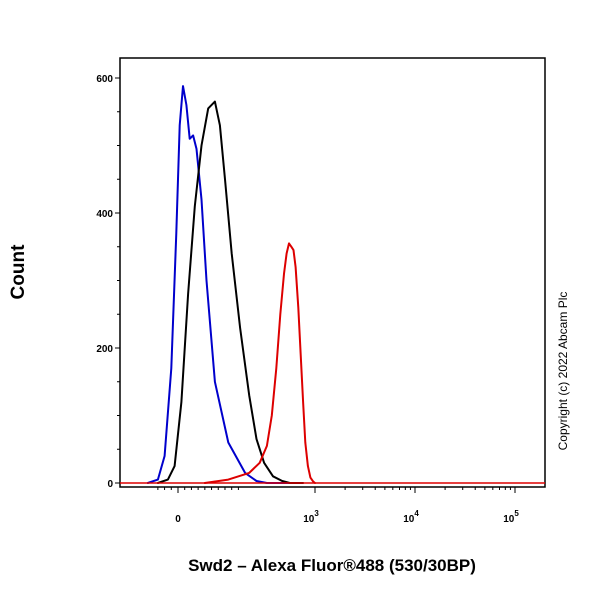  What do you see at coordinates (338, 506) in the screenshot?
I see `x-axis: 0 10³ 10⁴ 10⁵` at bounding box center [338, 506].